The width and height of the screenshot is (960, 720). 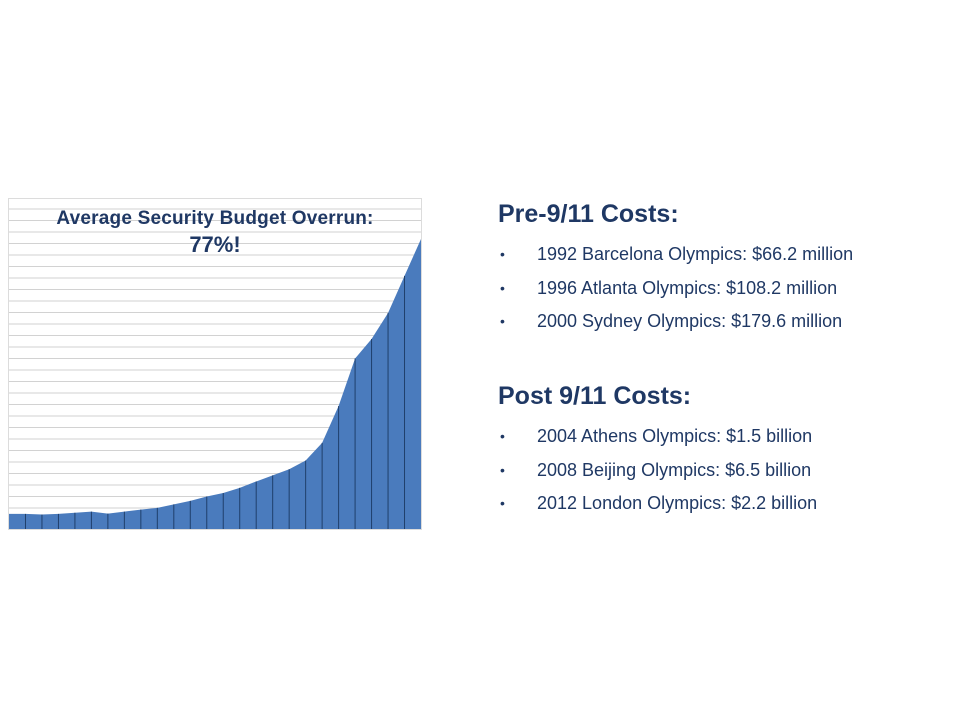 I want to click on cost-item-text: 2000 Sydney Olympics: $179.6 million, so click(x=690, y=321).